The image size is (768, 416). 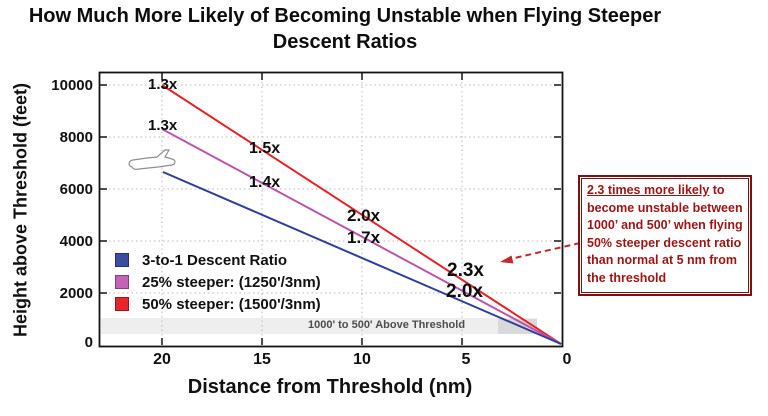 What do you see at coordinates (231, 282) in the screenshot?
I see `legend-label-25pct: 25% steeper: (1250'/3nm)` at bounding box center [231, 282].